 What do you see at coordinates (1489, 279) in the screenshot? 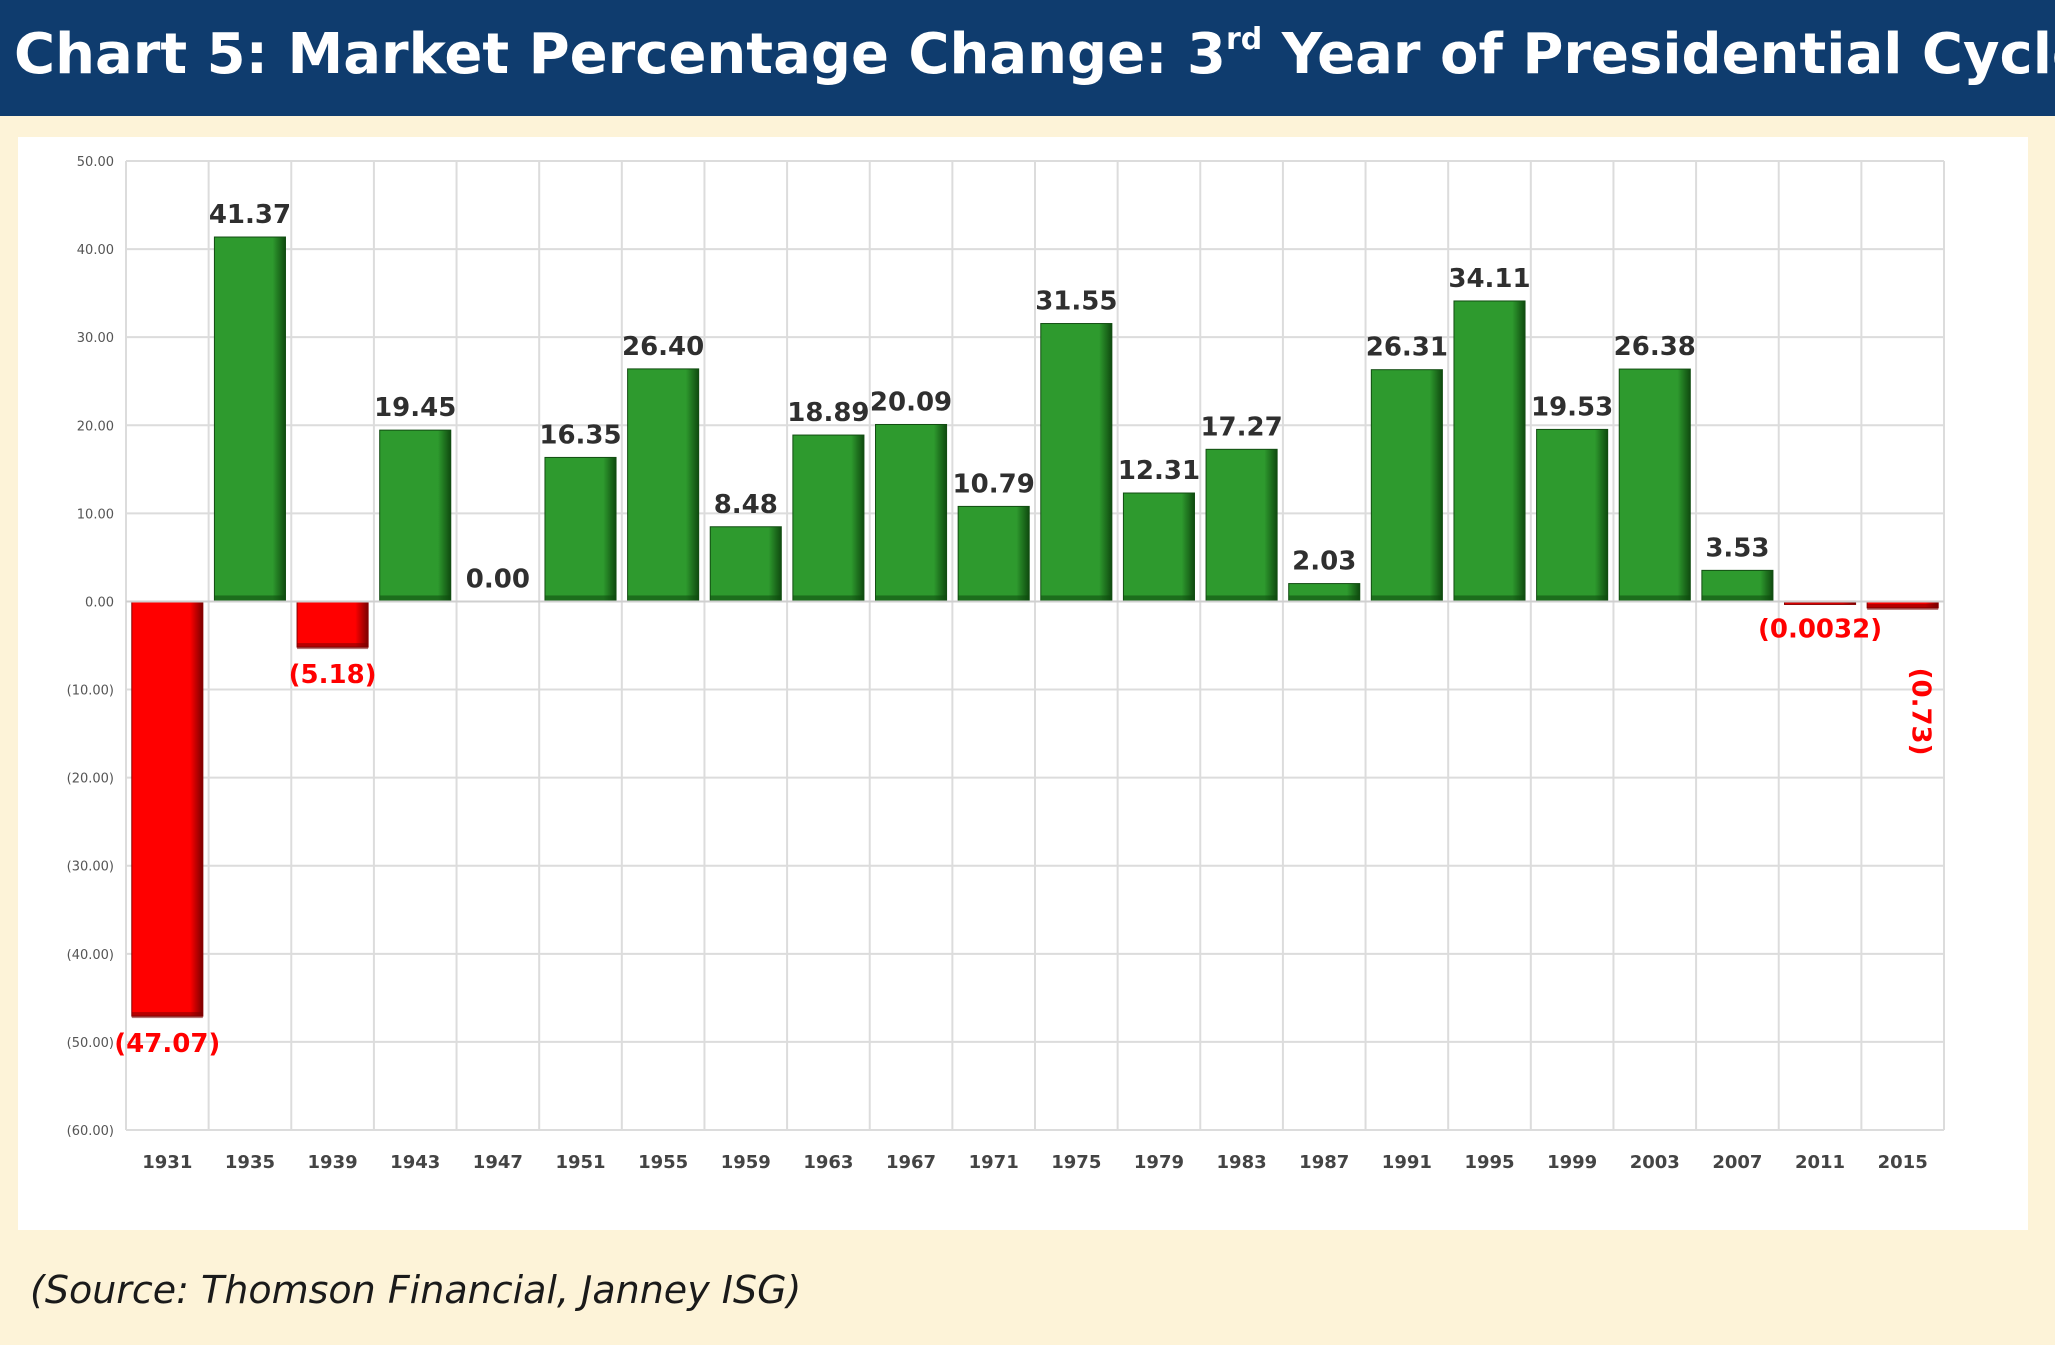
I see `data-label-1995: 34.11` at bounding box center [1489, 279].